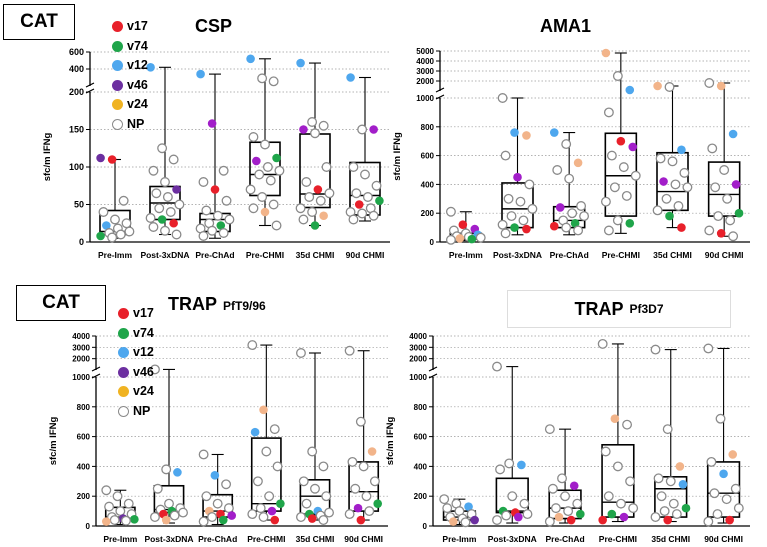 The height and width of the screenshot is (547, 767). Describe the element at coordinates (81, 377) in the screenshot. I see `y-tick-label: 1000` at that location.